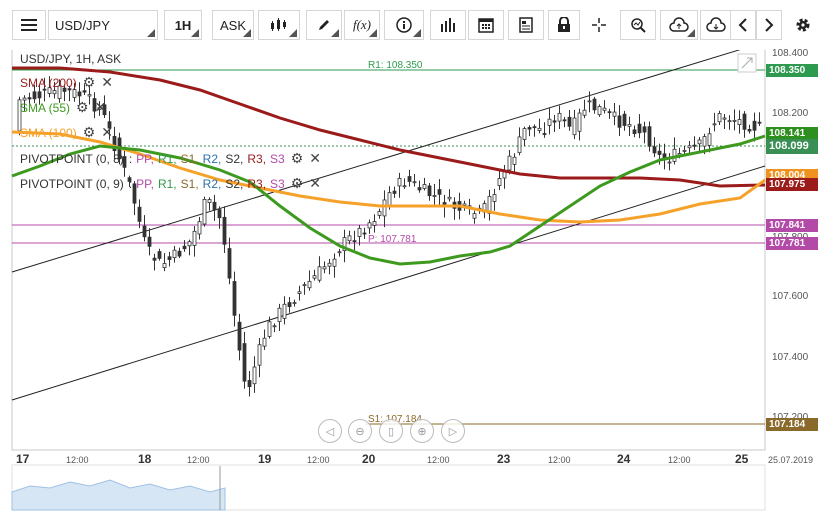 The width and height of the screenshot is (831, 522). Describe the element at coordinates (279, 25) in the screenshot. I see `chart-type-button` at that location.